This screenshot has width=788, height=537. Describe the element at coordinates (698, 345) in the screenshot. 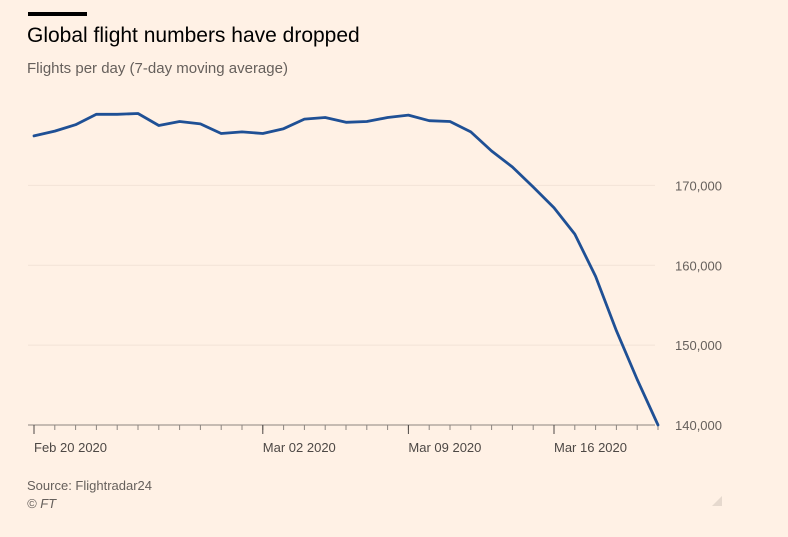

I see `y-tick-label: 150,000` at that location.